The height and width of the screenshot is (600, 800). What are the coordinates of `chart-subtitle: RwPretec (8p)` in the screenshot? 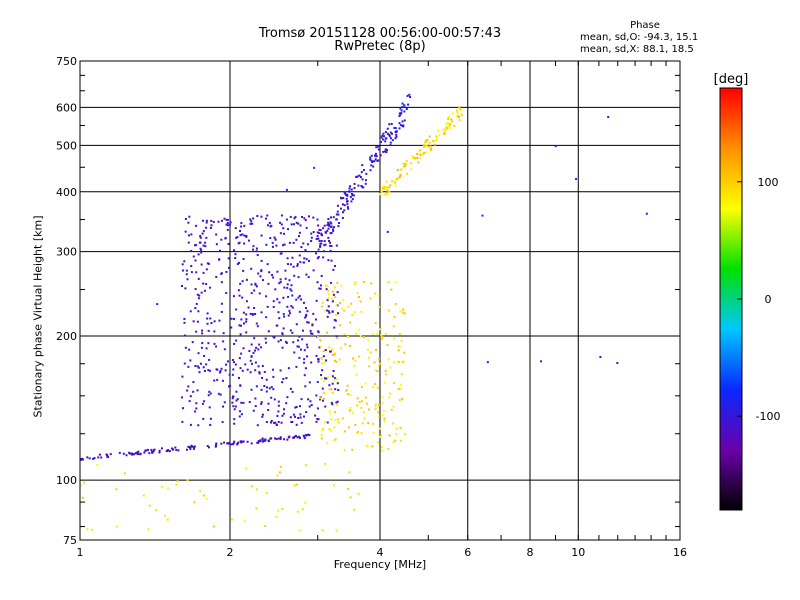 It's located at (380, 46).